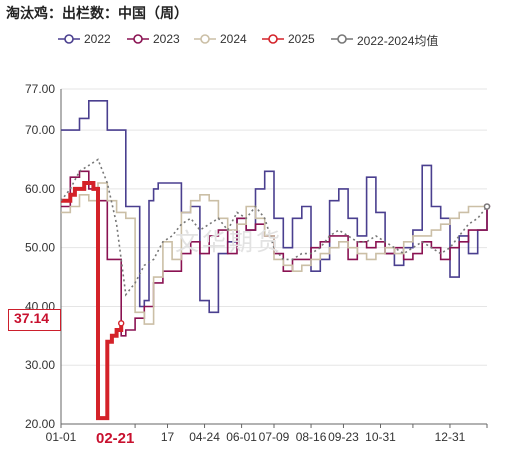  I want to click on legend-swatch-2025, so click(273, 39).